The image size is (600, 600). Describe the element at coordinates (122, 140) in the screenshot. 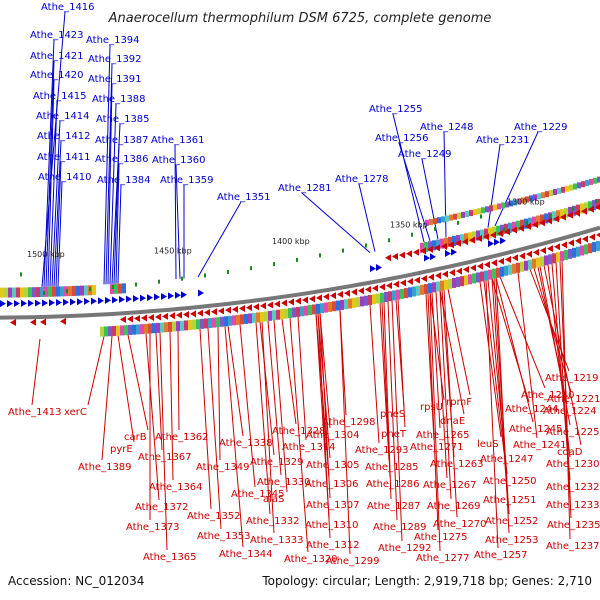

I see `gene-label: Athe_1387` at that location.